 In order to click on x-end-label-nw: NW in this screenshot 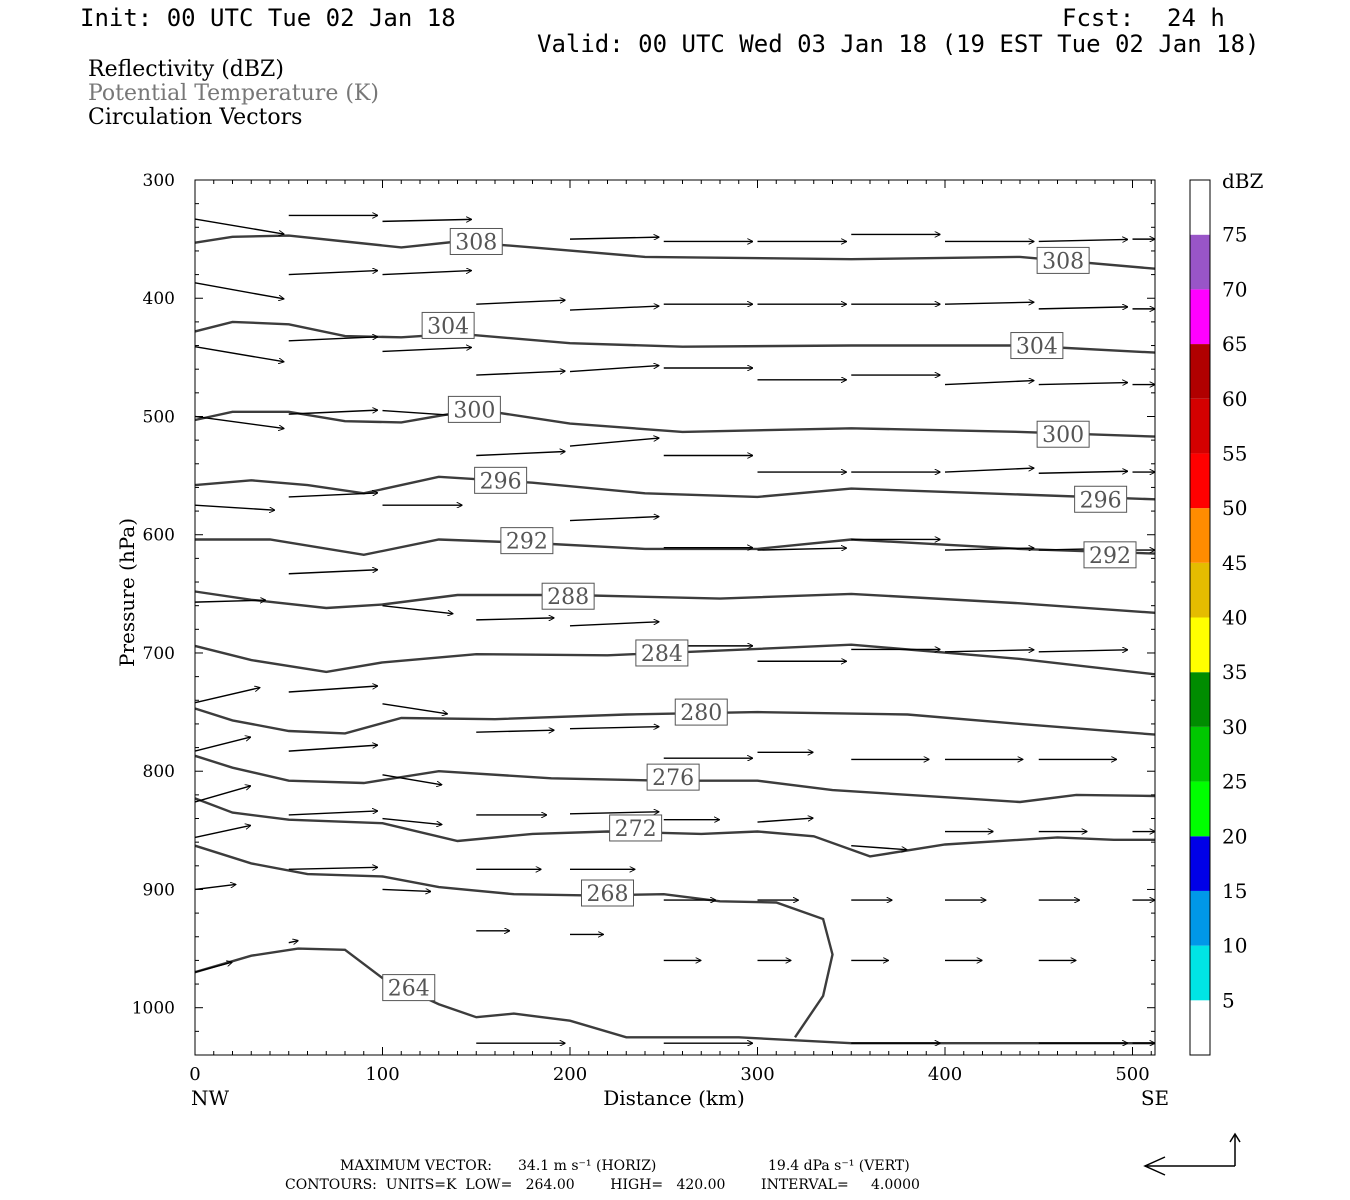, I will do `click(210, 1098)`.